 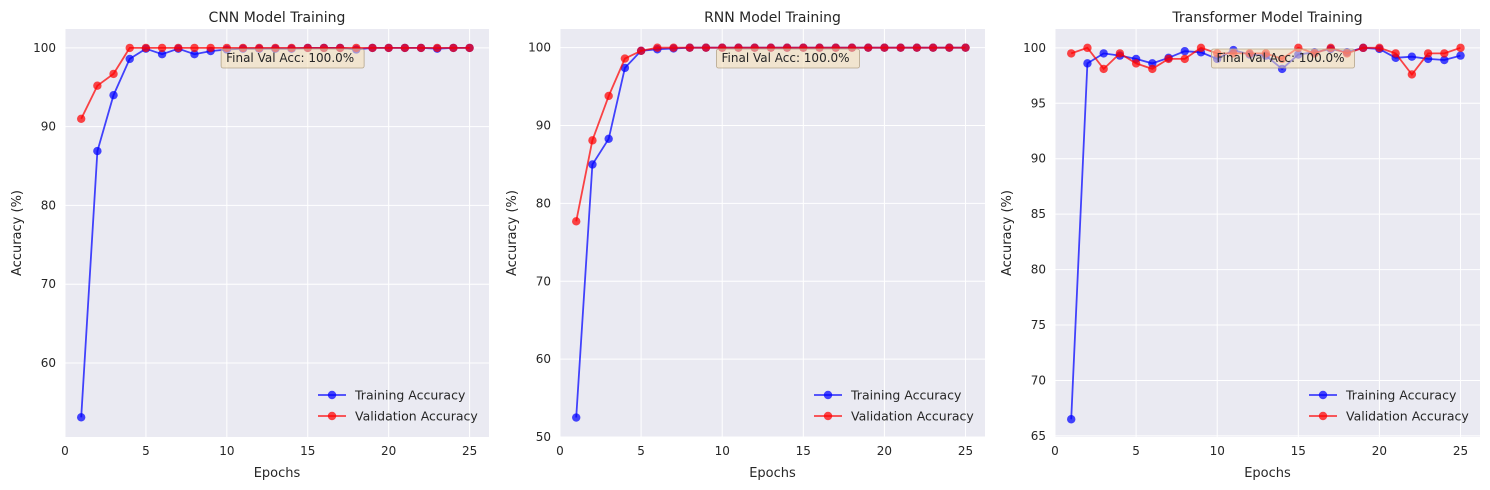 What do you see at coordinates (388, 451) in the screenshot?
I see `x-tick-label: 20` at bounding box center [388, 451].